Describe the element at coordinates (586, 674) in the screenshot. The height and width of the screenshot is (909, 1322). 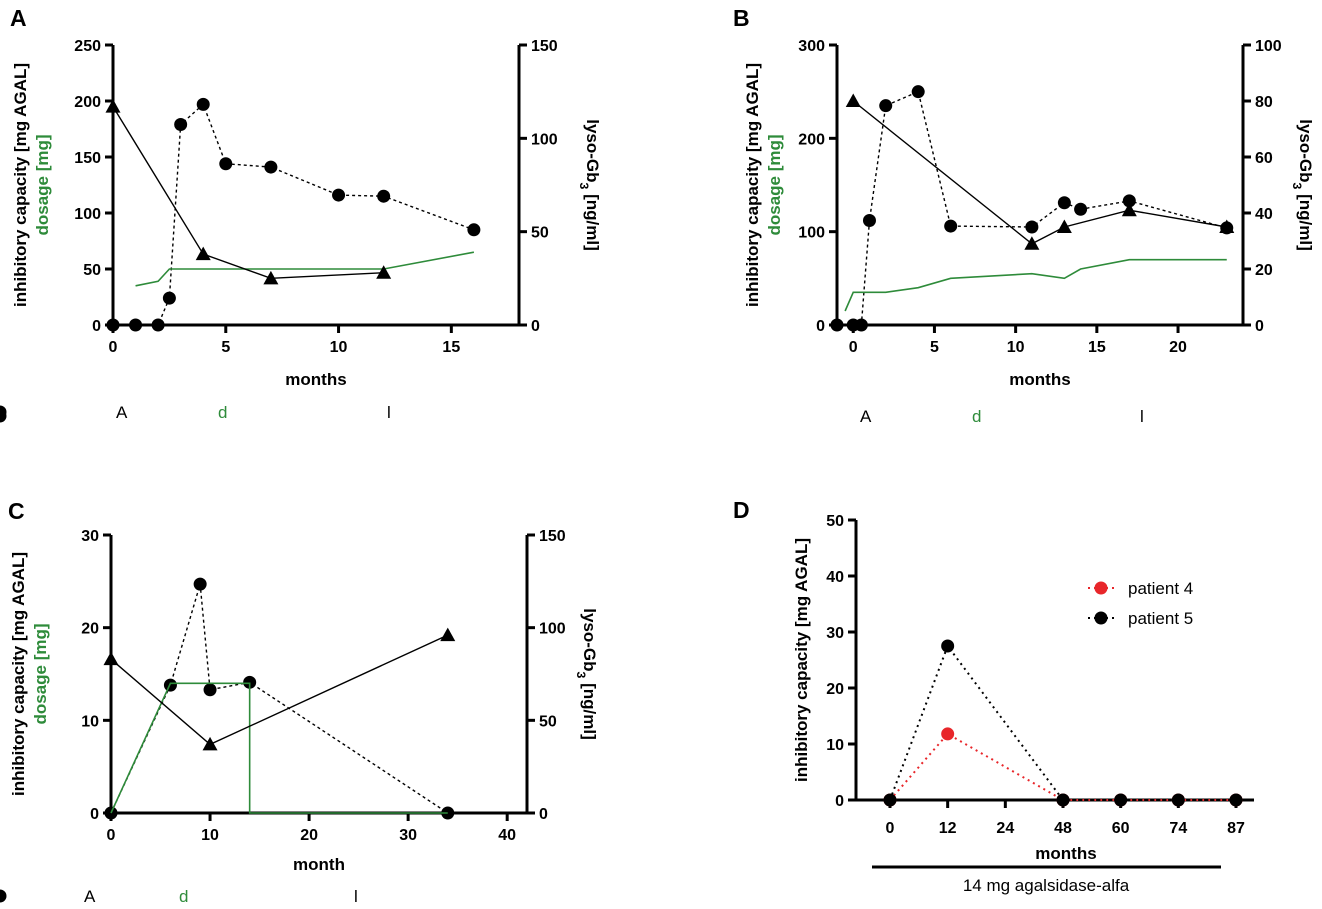
I see `y-axis-label-right: lyso-Gb3 [ng/ml]` at that location.